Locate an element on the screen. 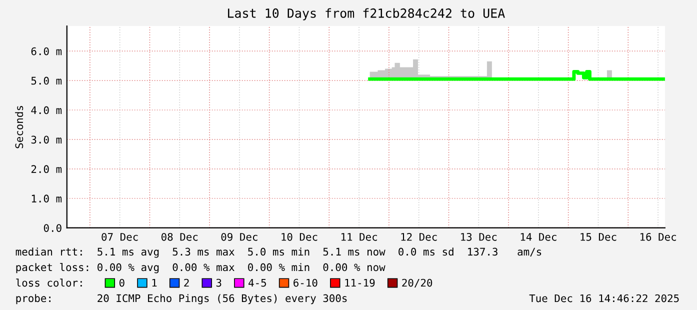 This screenshot has height=310, width=697. legend-label: 4-5 is located at coordinates (257, 282).